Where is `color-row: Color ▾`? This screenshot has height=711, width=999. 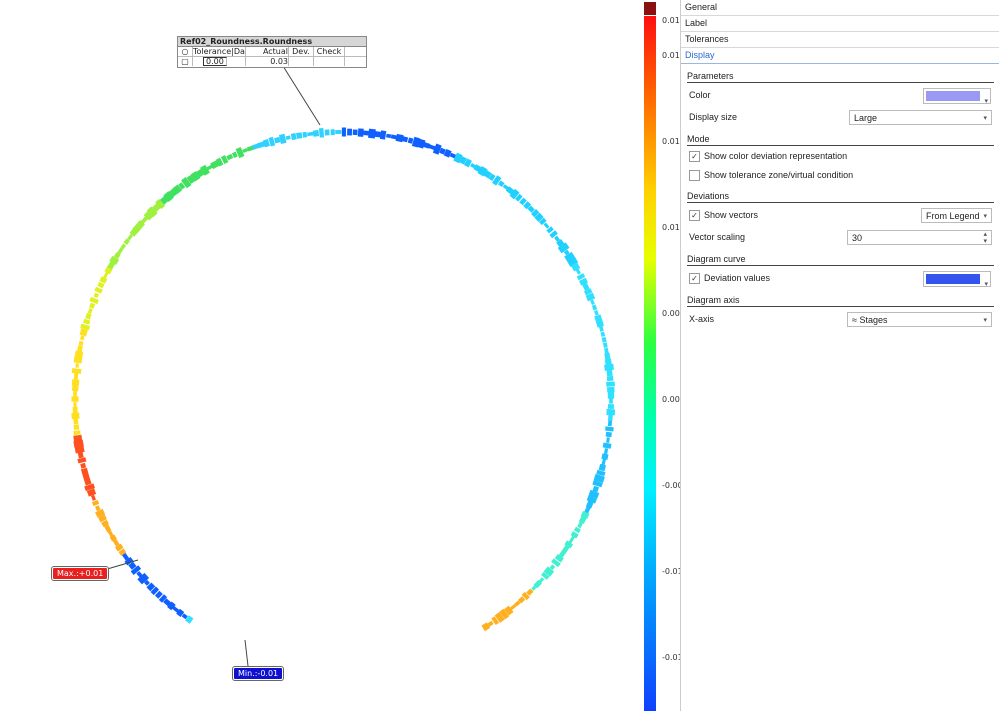
color-row: Color ▾ is located at coordinates (841, 95).